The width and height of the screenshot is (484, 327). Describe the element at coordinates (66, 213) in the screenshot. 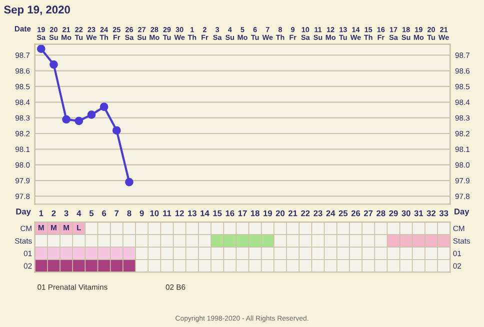

I see `x-tick-label: 3` at that location.